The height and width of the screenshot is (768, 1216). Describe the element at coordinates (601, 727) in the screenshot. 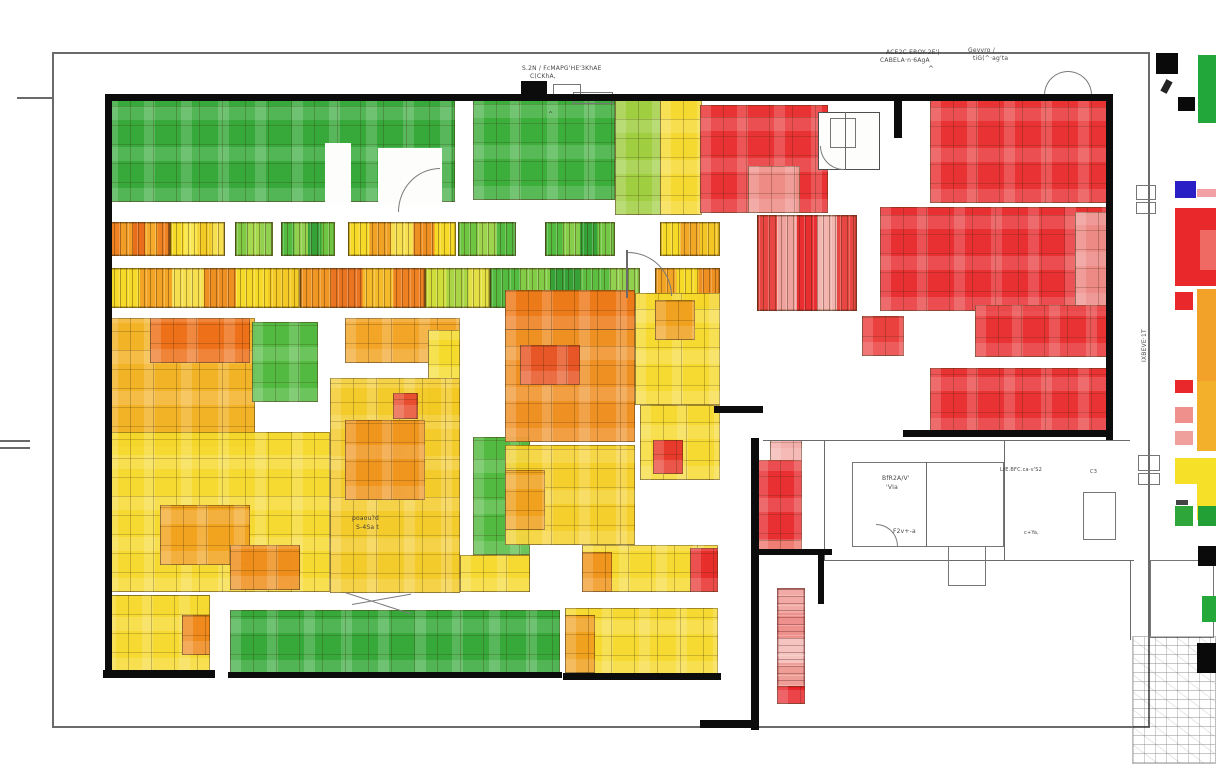

I see `outer-boundary-bottom` at that location.